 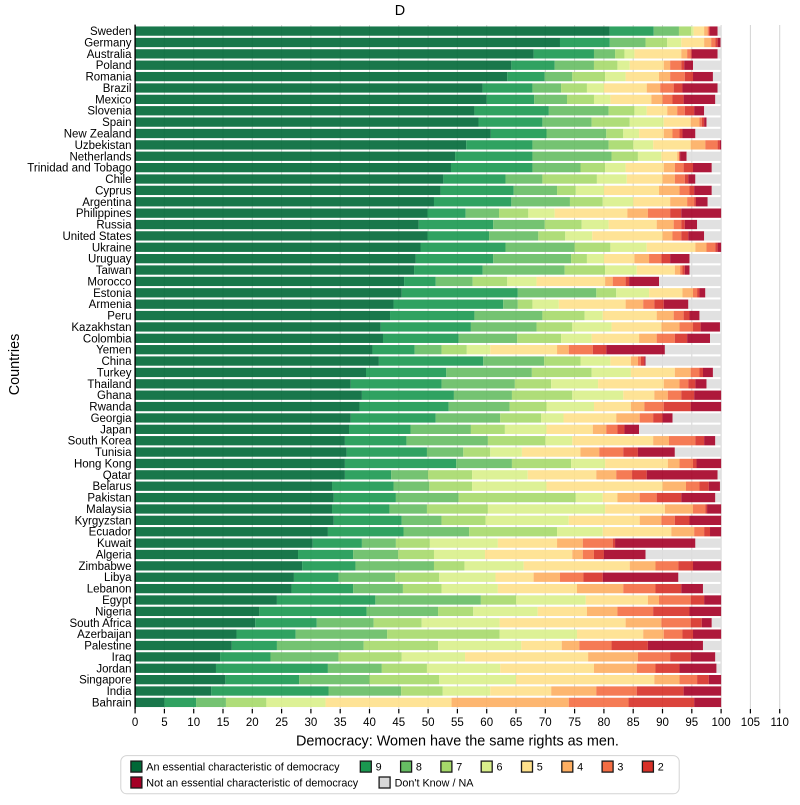 I want to click on svg-text: United States, so click(x=96, y=237).